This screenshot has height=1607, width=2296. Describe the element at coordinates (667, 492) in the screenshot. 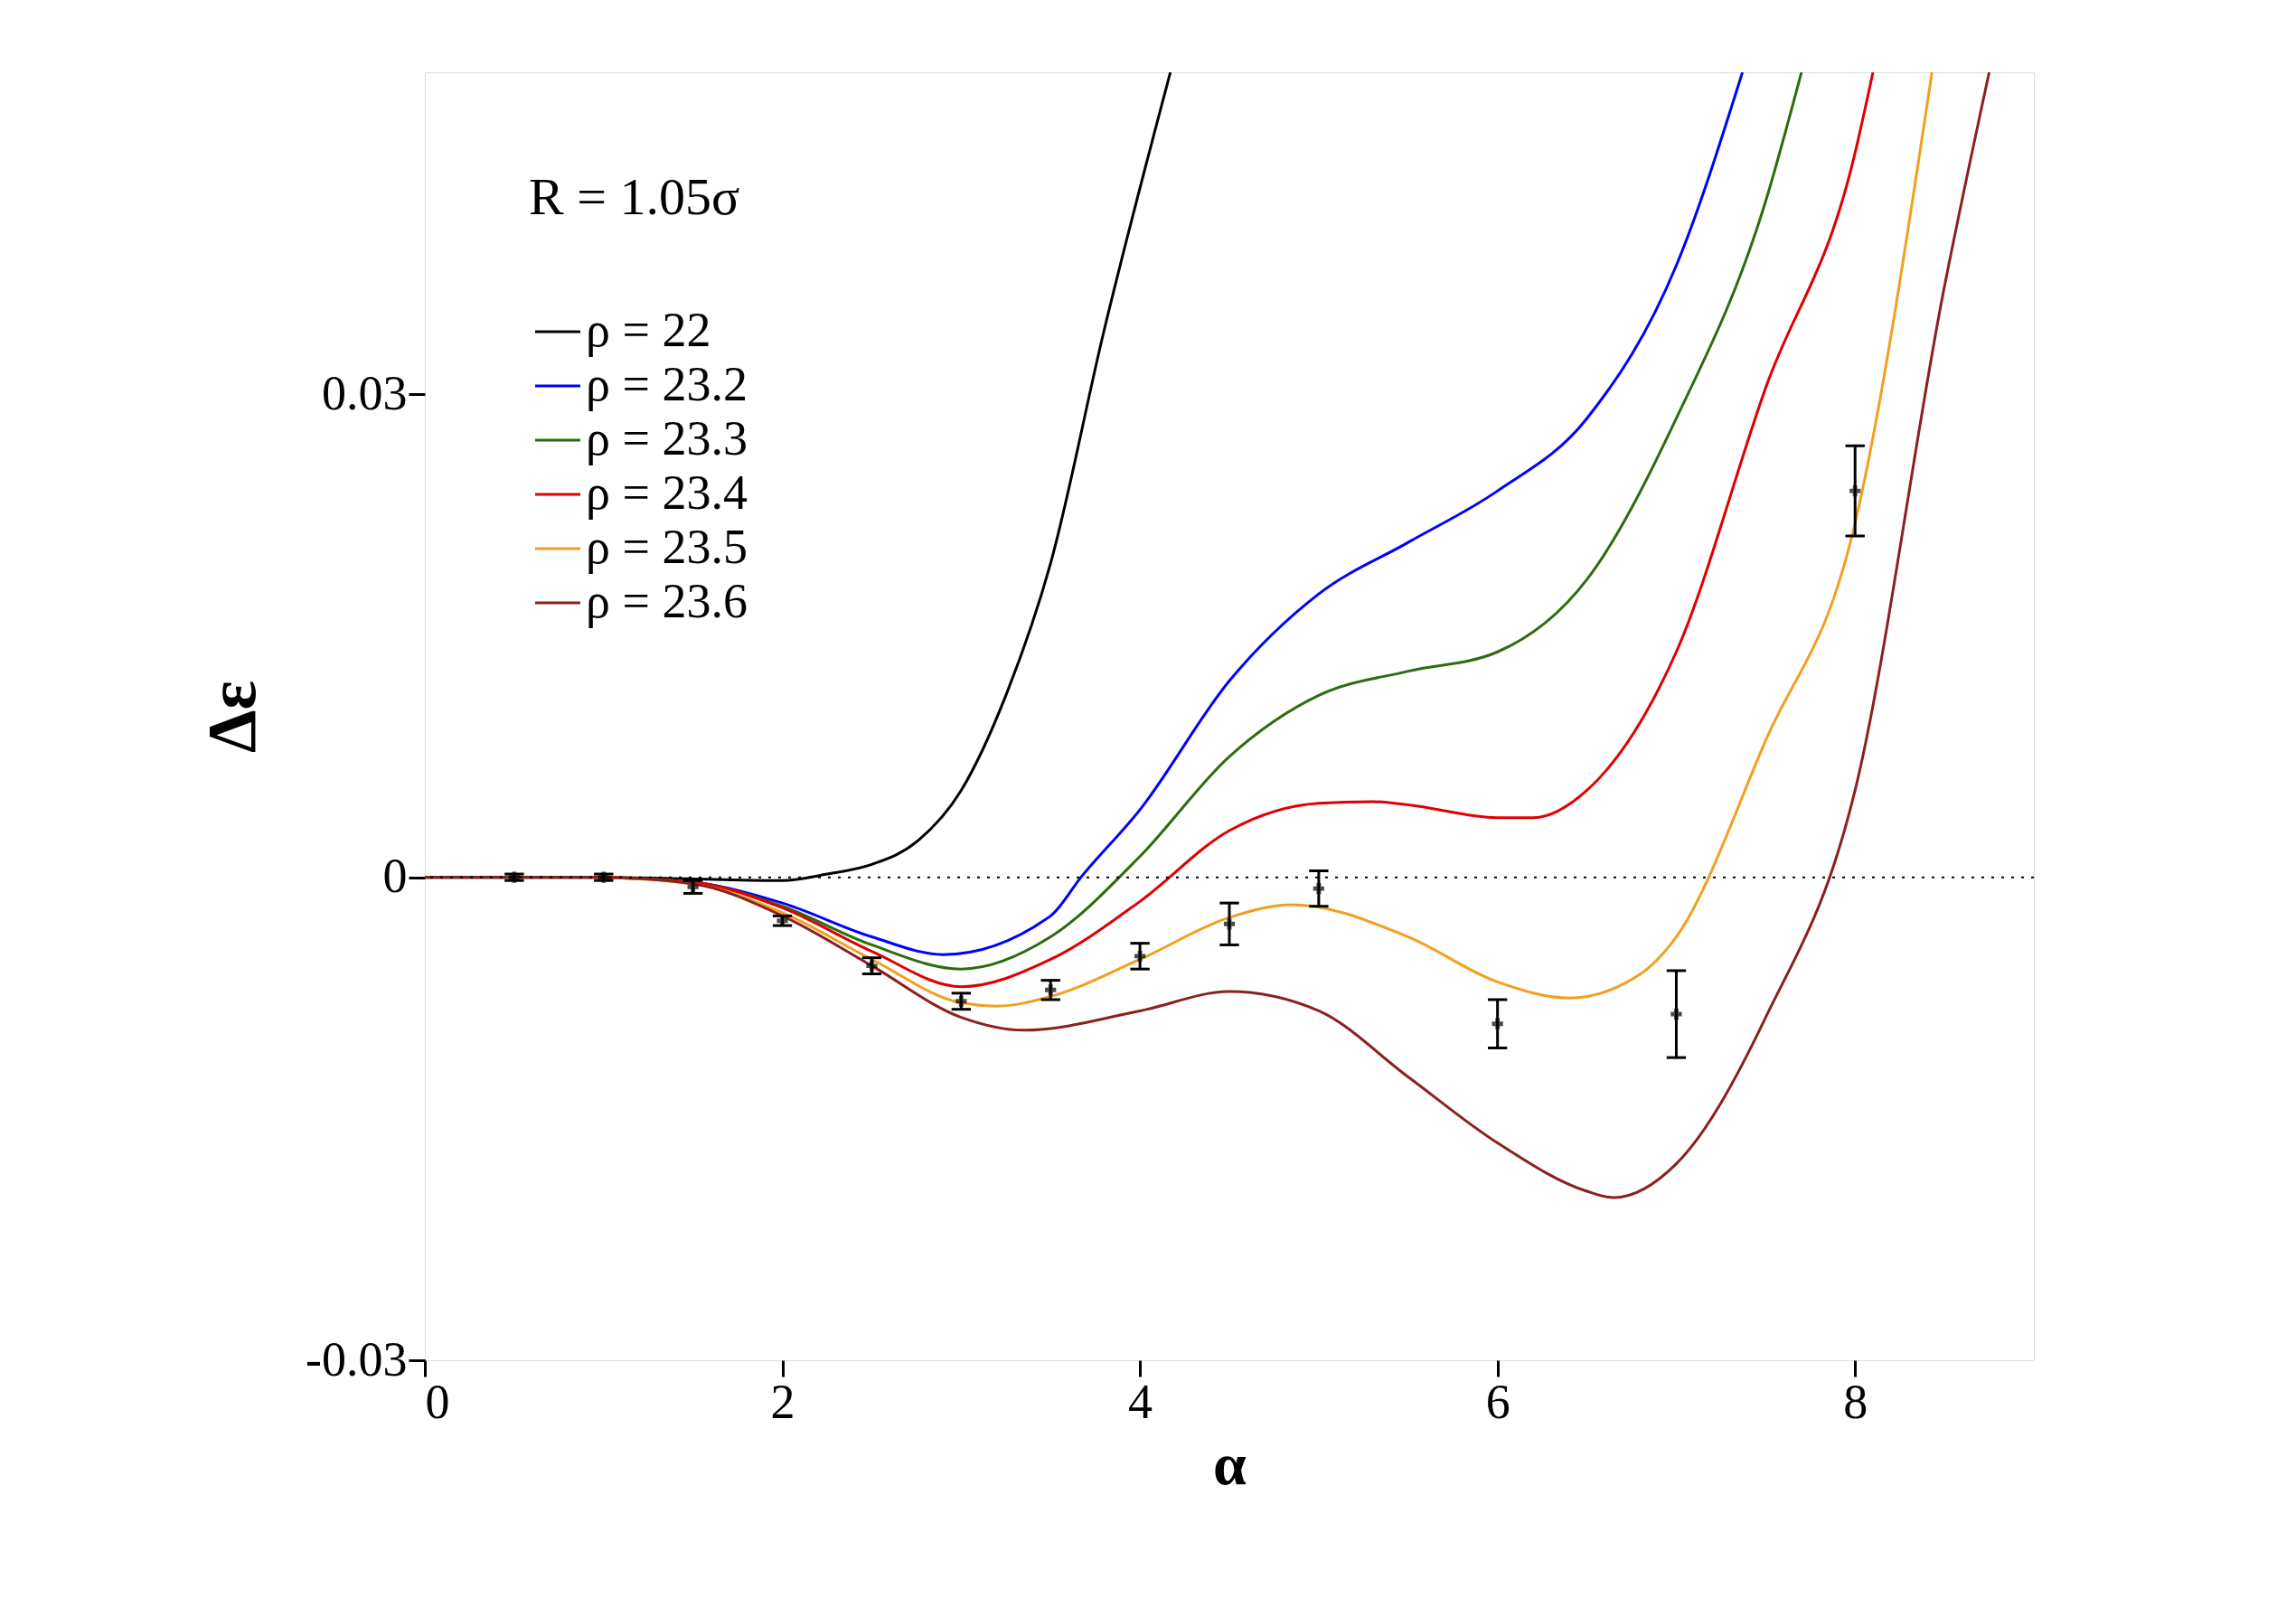

I see `legend-label: ρ = 23.4` at that location.